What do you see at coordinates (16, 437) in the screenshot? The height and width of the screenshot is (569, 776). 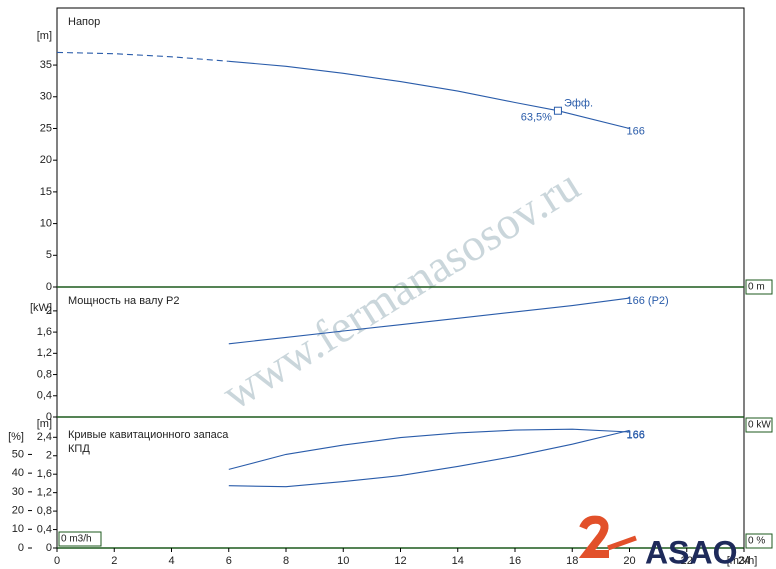 I see `y2-axis-label: [%]` at bounding box center [16, 437].